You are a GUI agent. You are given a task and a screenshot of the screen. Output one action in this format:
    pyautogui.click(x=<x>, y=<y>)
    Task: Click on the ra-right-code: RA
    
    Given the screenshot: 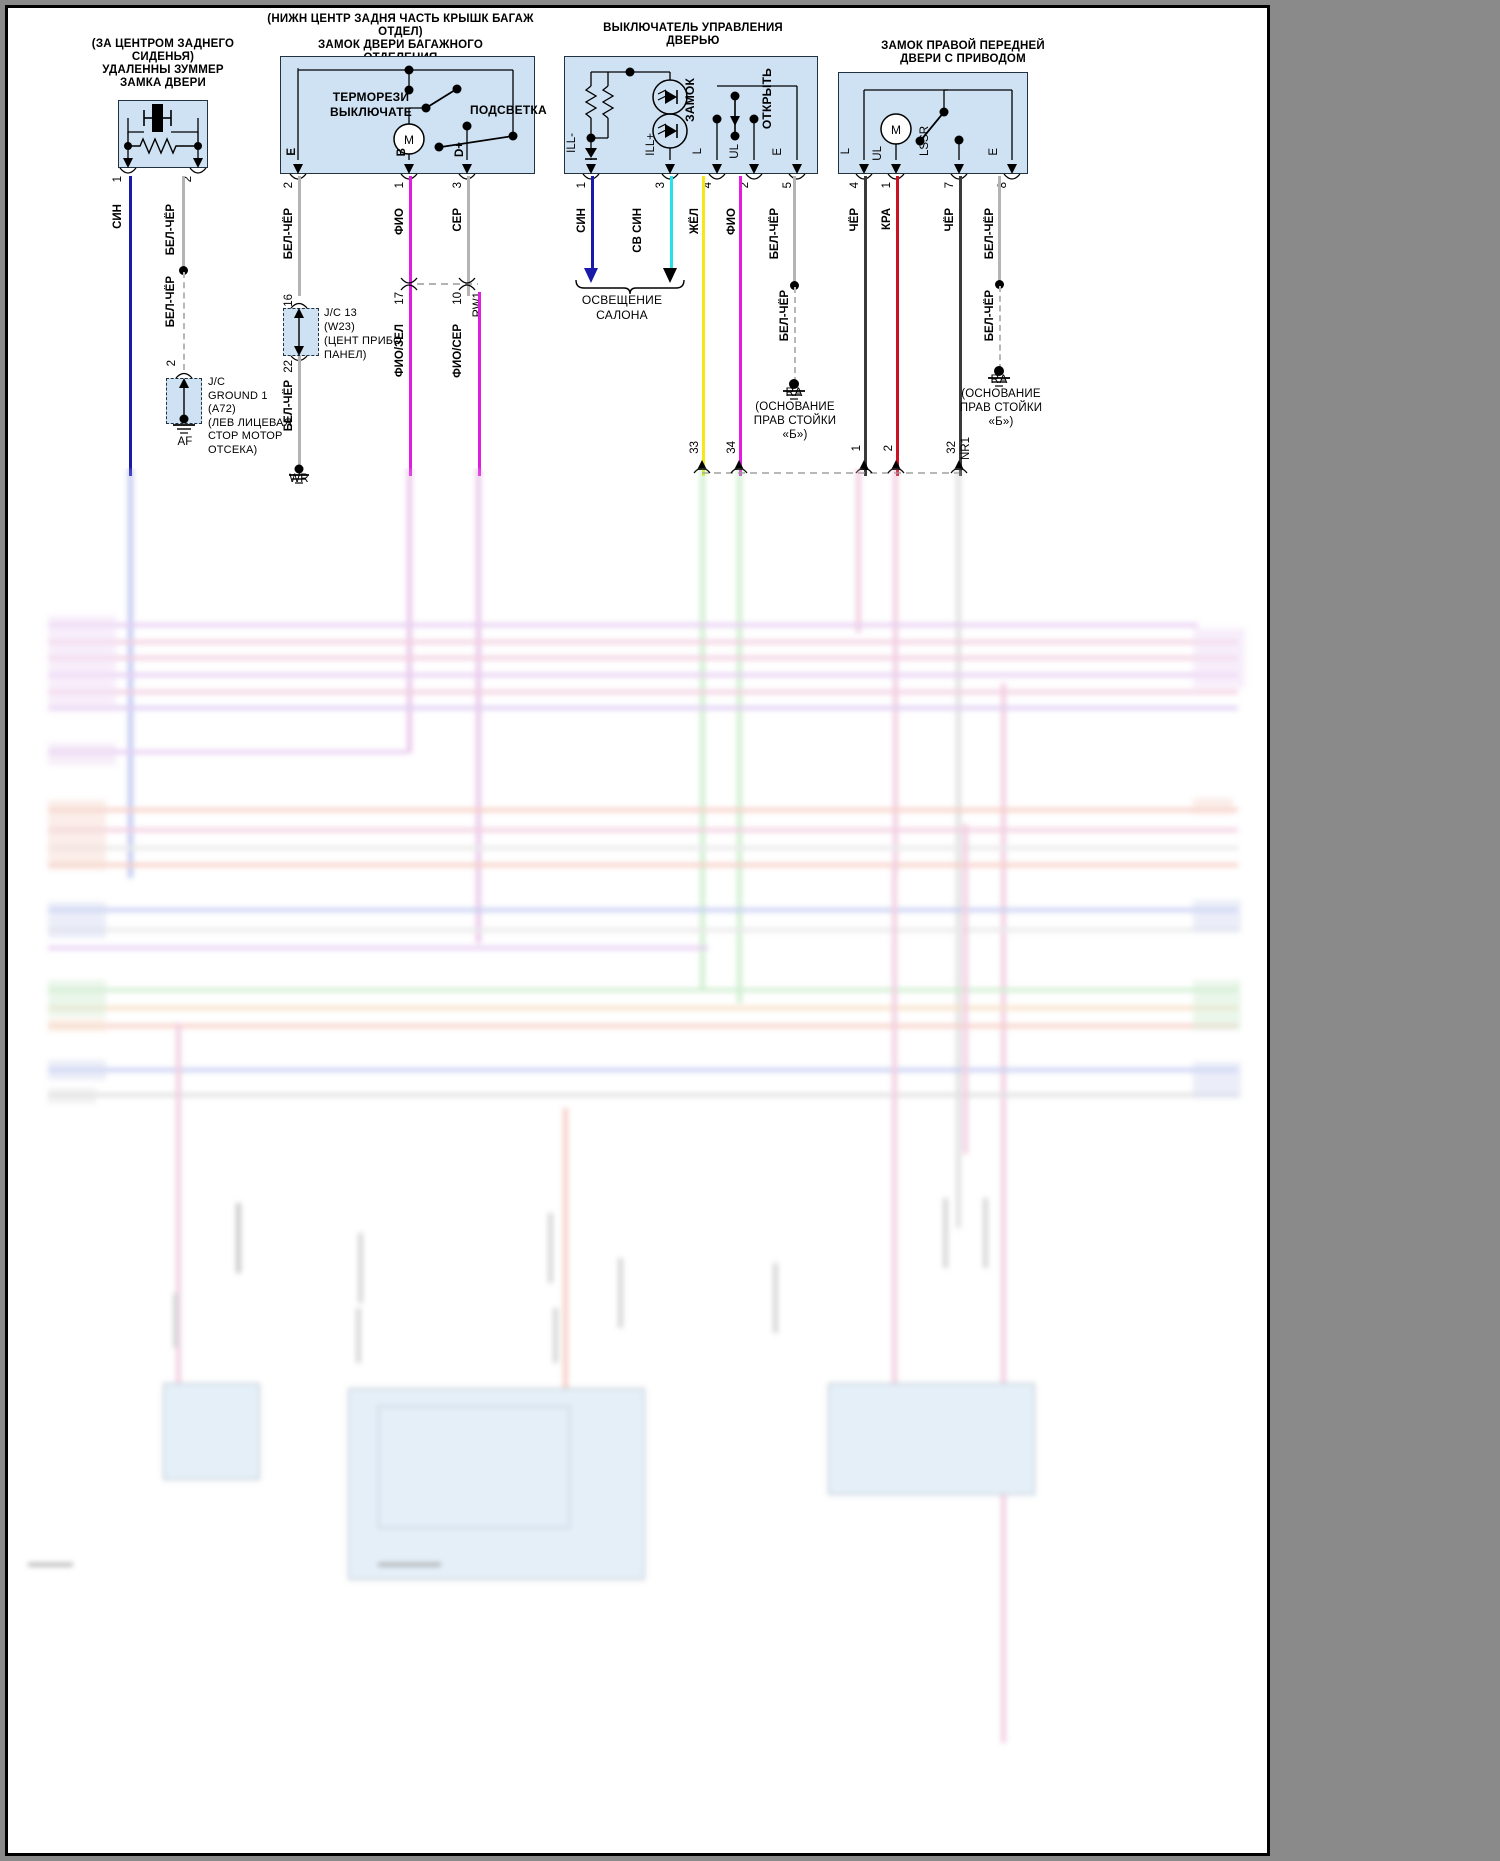 What is the action you would take?
    pyautogui.click(x=999, y=379)
    